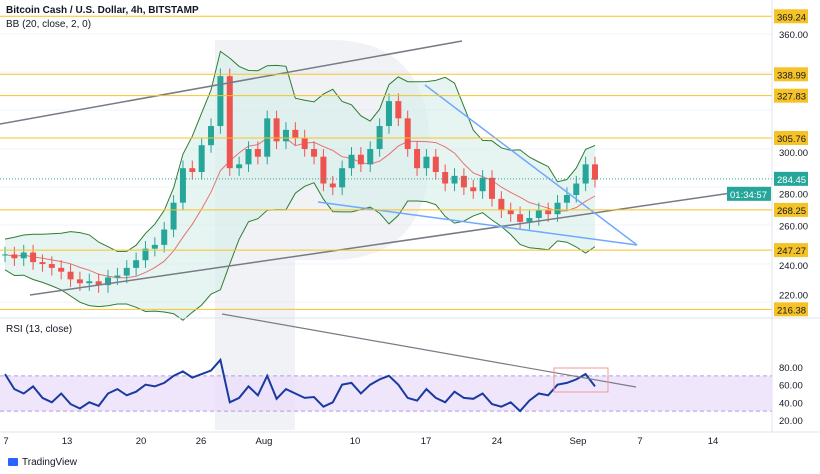  I want to click on time-axis-label: 26, so click(201, 441).